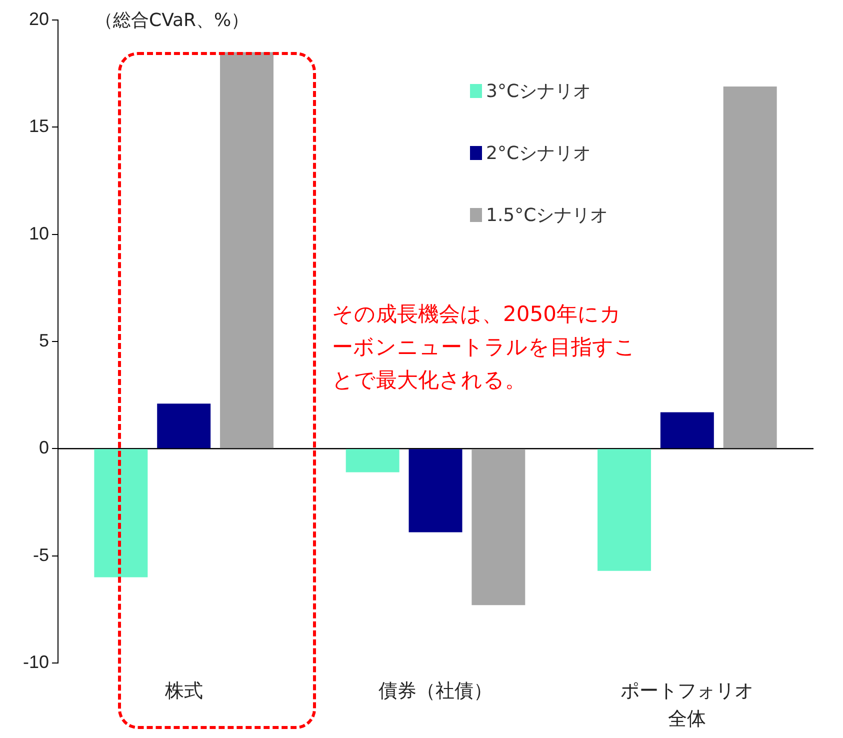 This screenshot has width=843, height=738. Describe the element at coordinates (39, 126) in the screenshot. I see `y-tick-label: 15` at that location.